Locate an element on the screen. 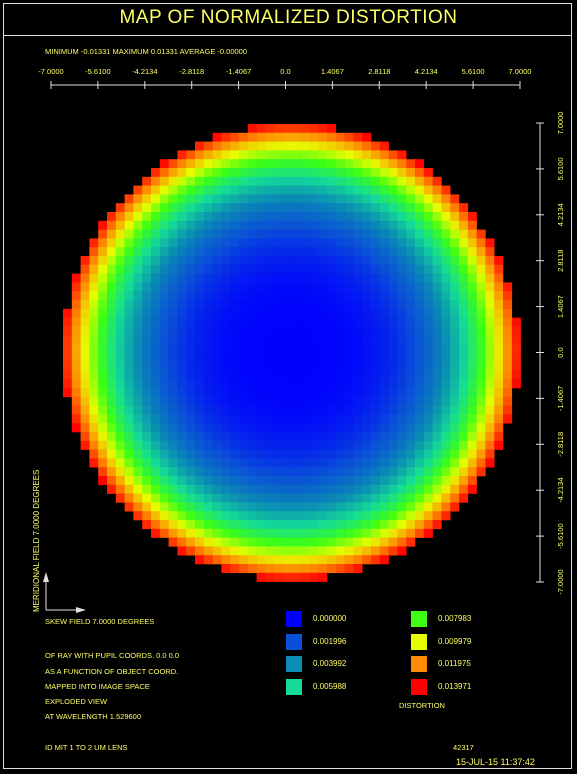  y-tick-label: 0.0 is located at coordinates (560, 352).